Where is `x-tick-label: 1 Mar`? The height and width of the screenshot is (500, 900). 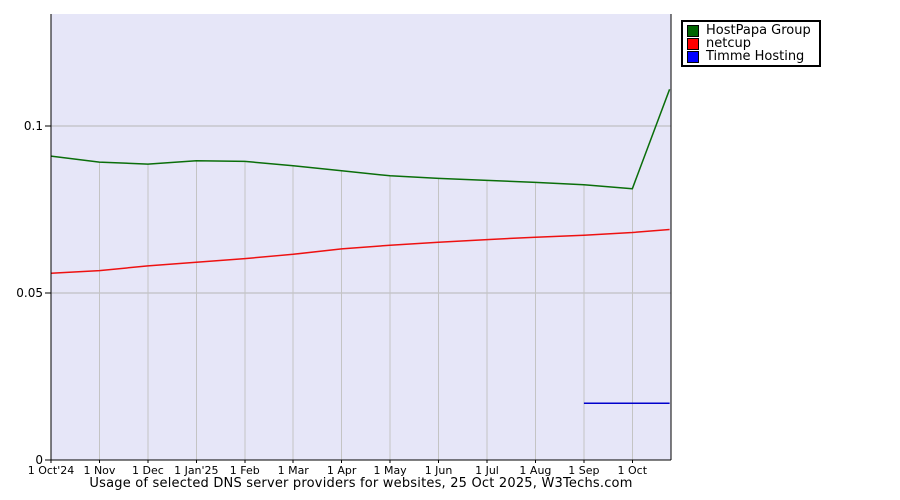 x-tick-label: 1 Mar is located at coordinates (294, 470).